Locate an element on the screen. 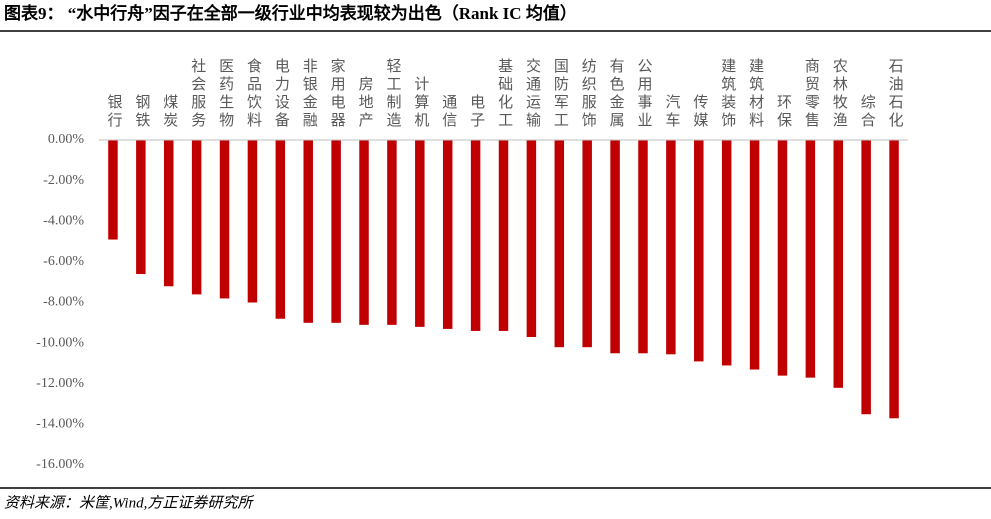 This screenshot has width=991, height=519. x-tick-label: 银行 is located at coordinates (114, 112).